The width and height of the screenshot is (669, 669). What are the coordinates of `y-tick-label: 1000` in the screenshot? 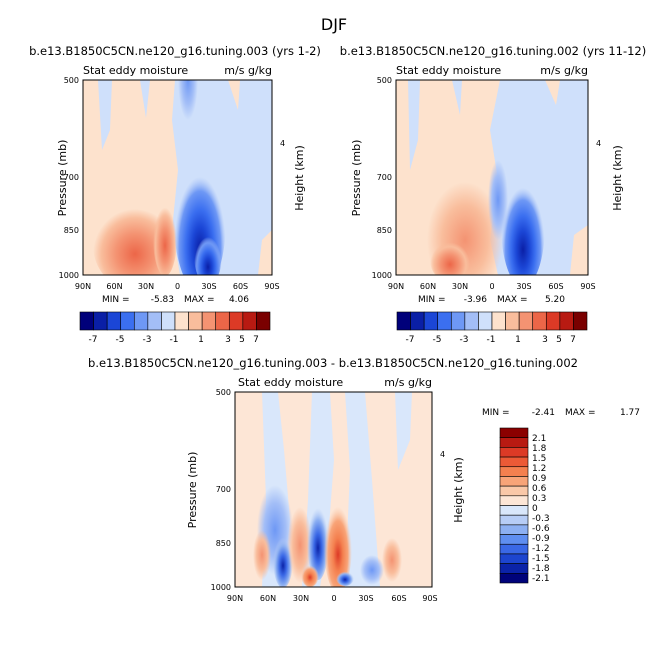 It's located at (382, 275).